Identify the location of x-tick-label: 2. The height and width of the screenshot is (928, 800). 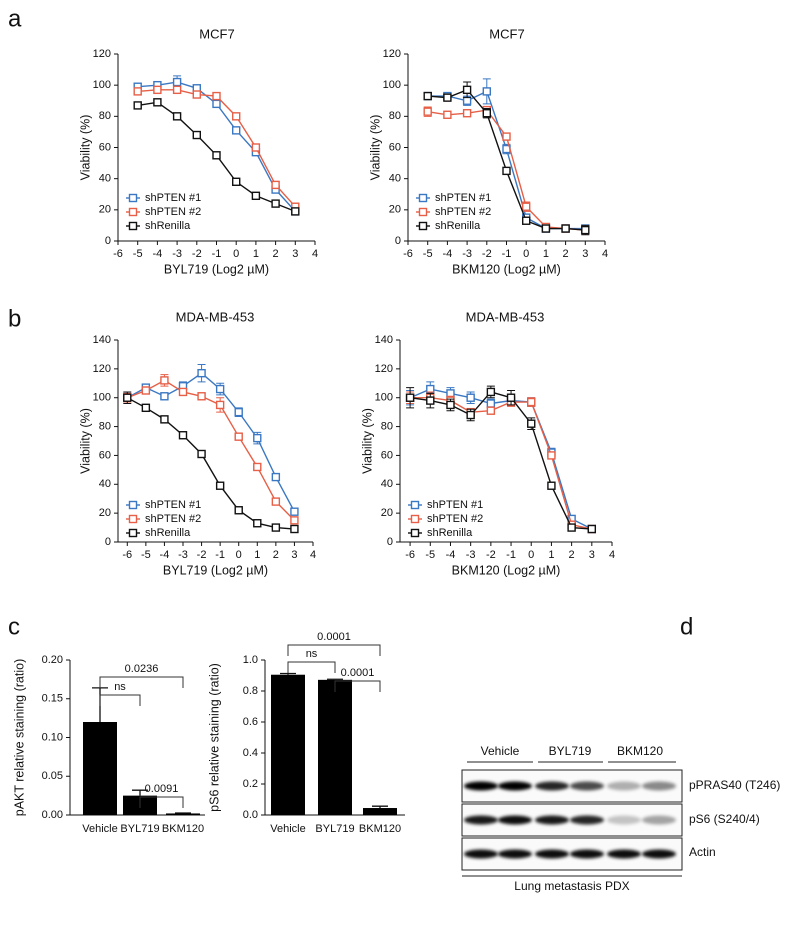
(276, 555).